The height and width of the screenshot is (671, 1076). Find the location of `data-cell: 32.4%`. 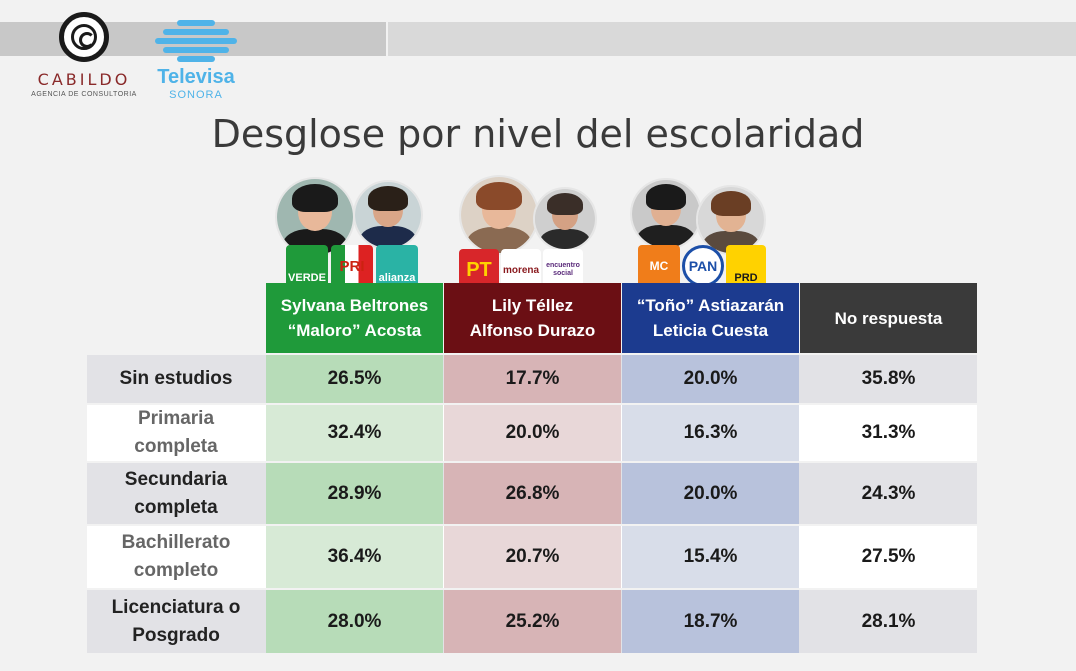

data-cell: 32.4% is located at coordinates (354, 433).